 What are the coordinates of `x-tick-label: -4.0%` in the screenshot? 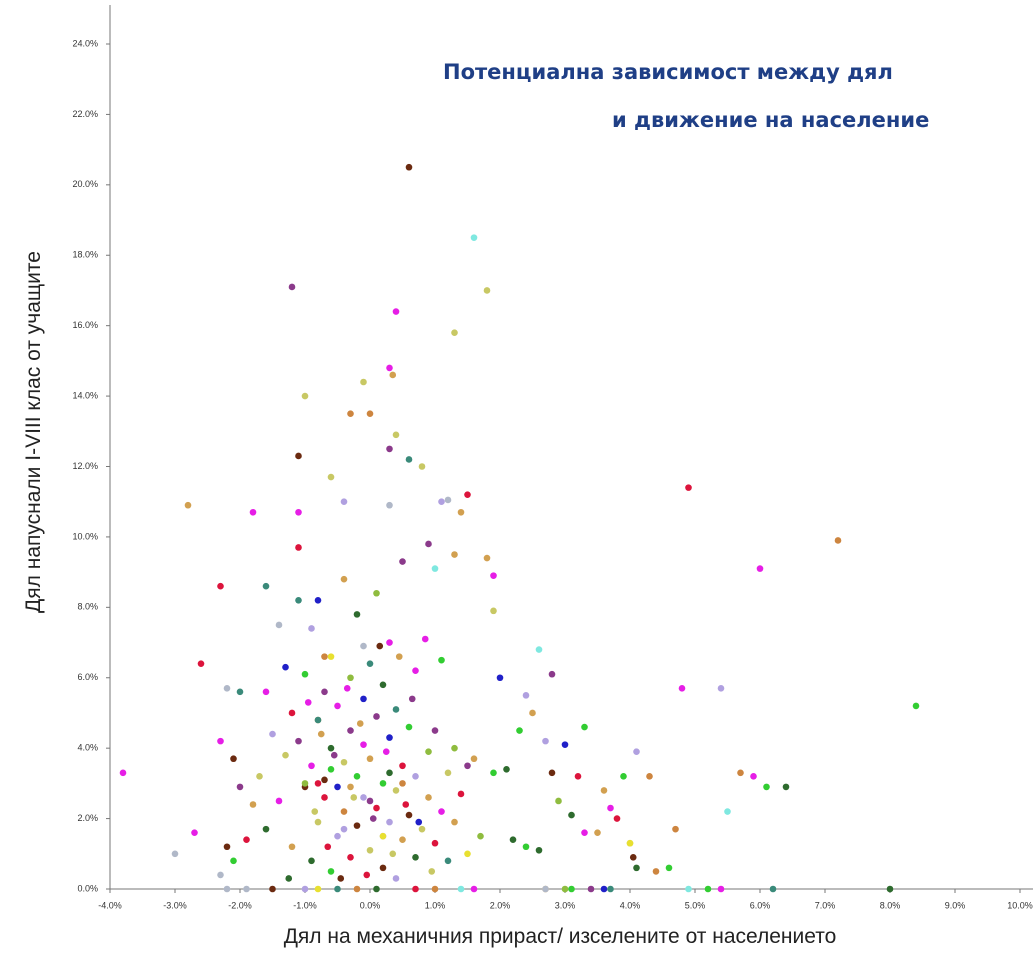 It's located at (110, 905).